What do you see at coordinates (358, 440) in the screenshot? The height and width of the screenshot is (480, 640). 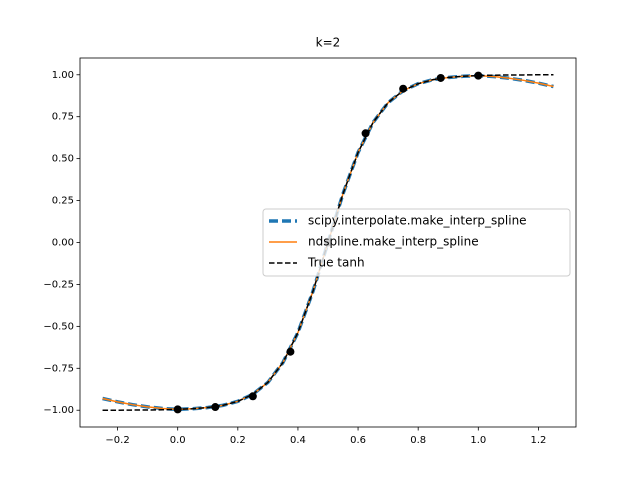 I see `x-tick-label: 0.6` at bounding box center [358, 440].